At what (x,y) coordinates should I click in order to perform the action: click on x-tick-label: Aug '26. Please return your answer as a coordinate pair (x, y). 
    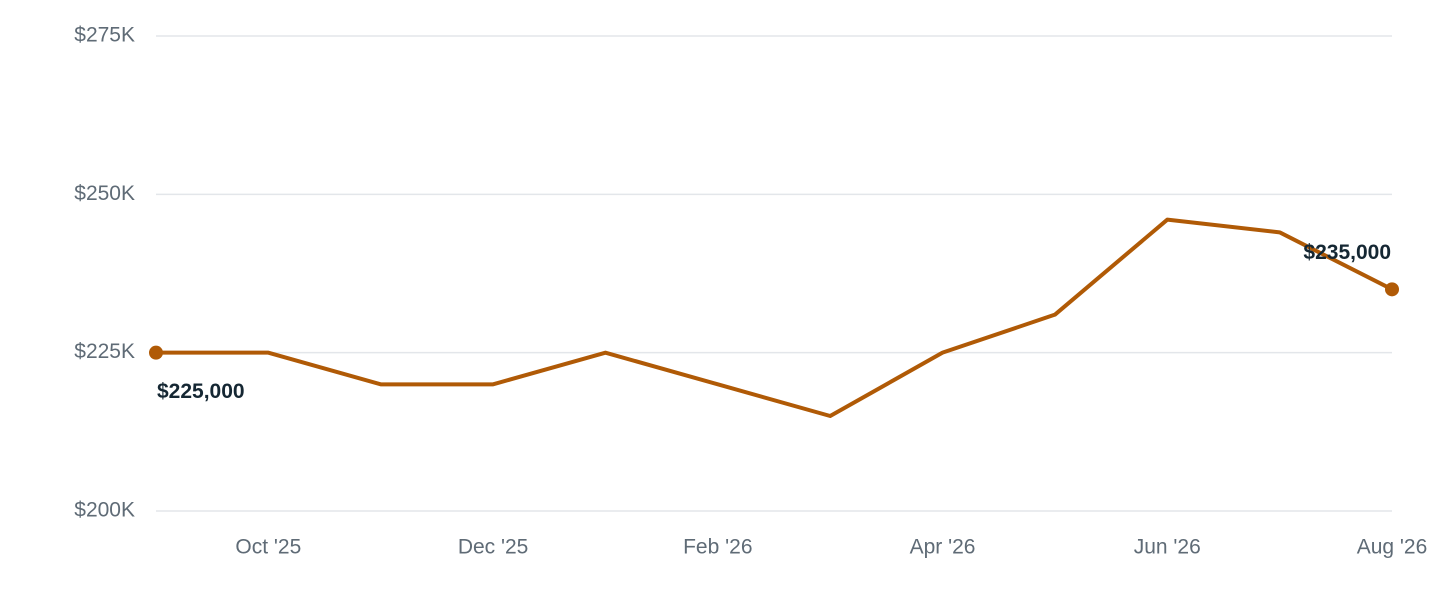
    Looking at the image, I should click on (1392, 547).